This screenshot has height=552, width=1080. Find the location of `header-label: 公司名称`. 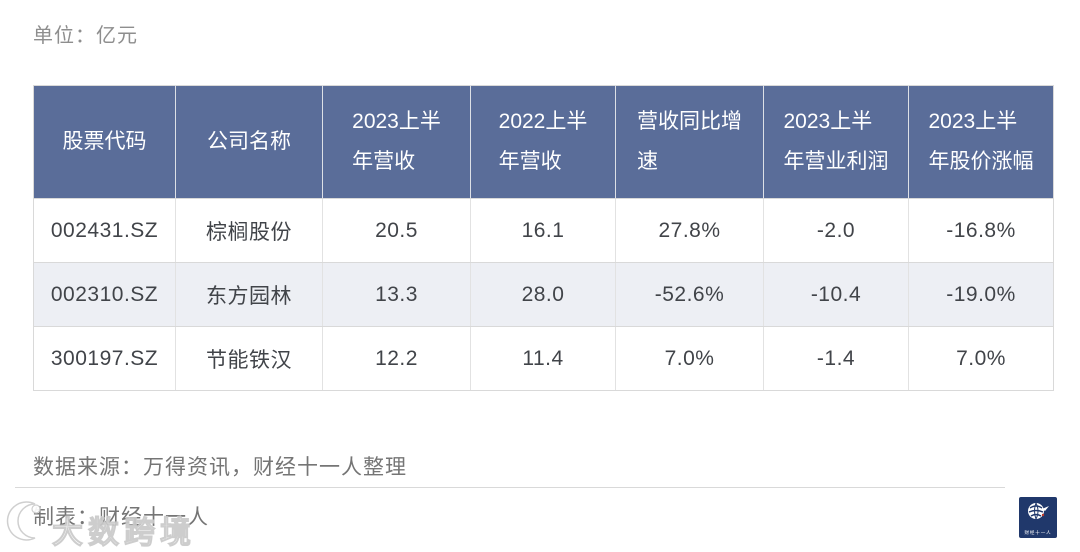

header-label: 公司名称 is located at coordinates (249, 141).